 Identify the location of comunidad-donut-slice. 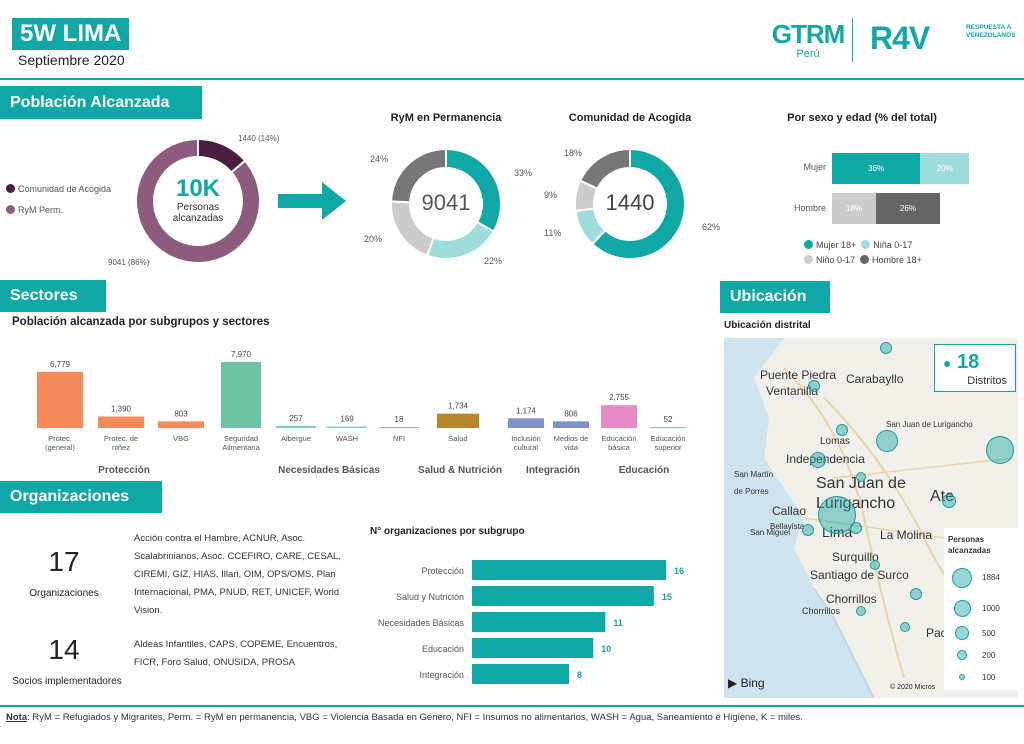
(604, 169).